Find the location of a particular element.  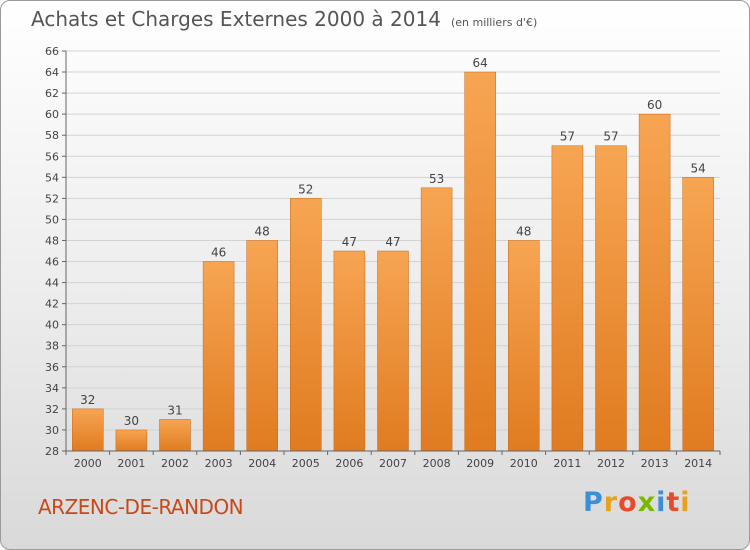

x-tick-label: 2006 is located at coordinates (349, 463).